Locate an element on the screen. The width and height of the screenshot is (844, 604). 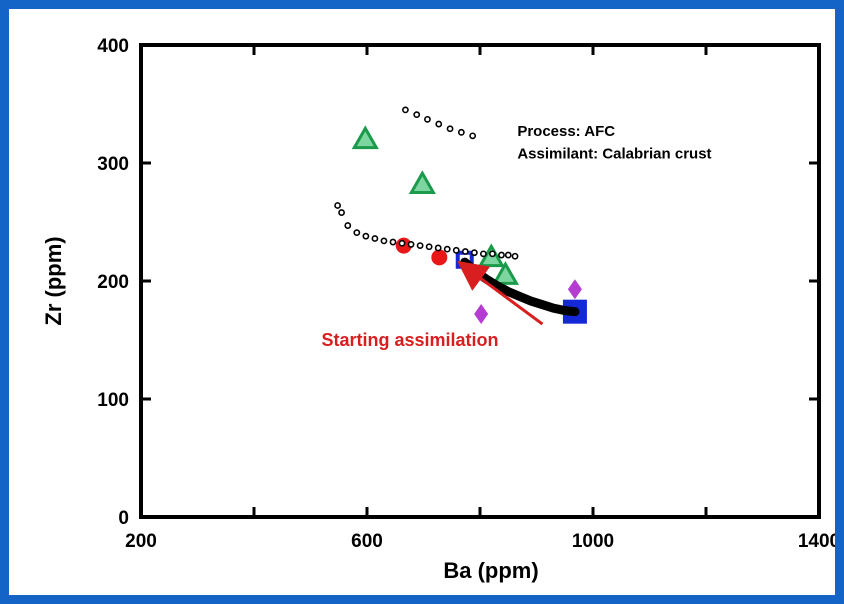
annotation-assimilant: Assimilant: Calabrian crust is located at coordinates (614, 154).